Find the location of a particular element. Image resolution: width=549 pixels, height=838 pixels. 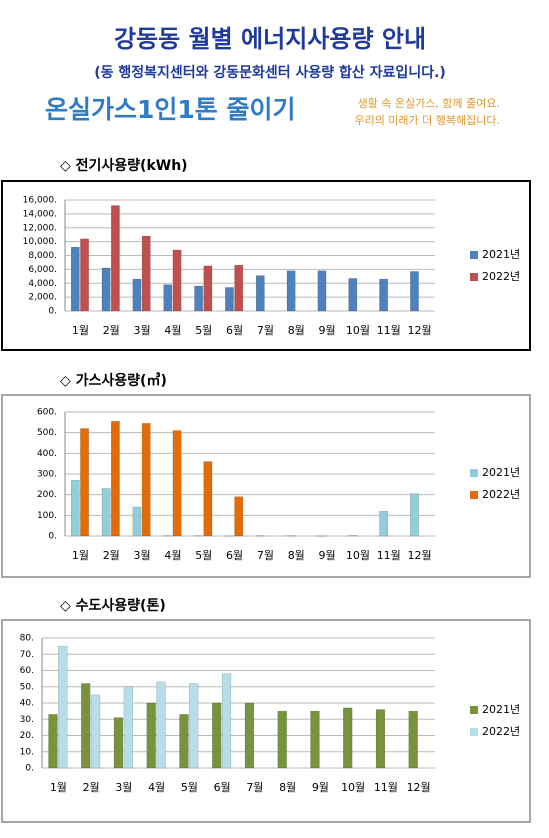

x-tick-label: 3월 is located at coordinates (142, 330).